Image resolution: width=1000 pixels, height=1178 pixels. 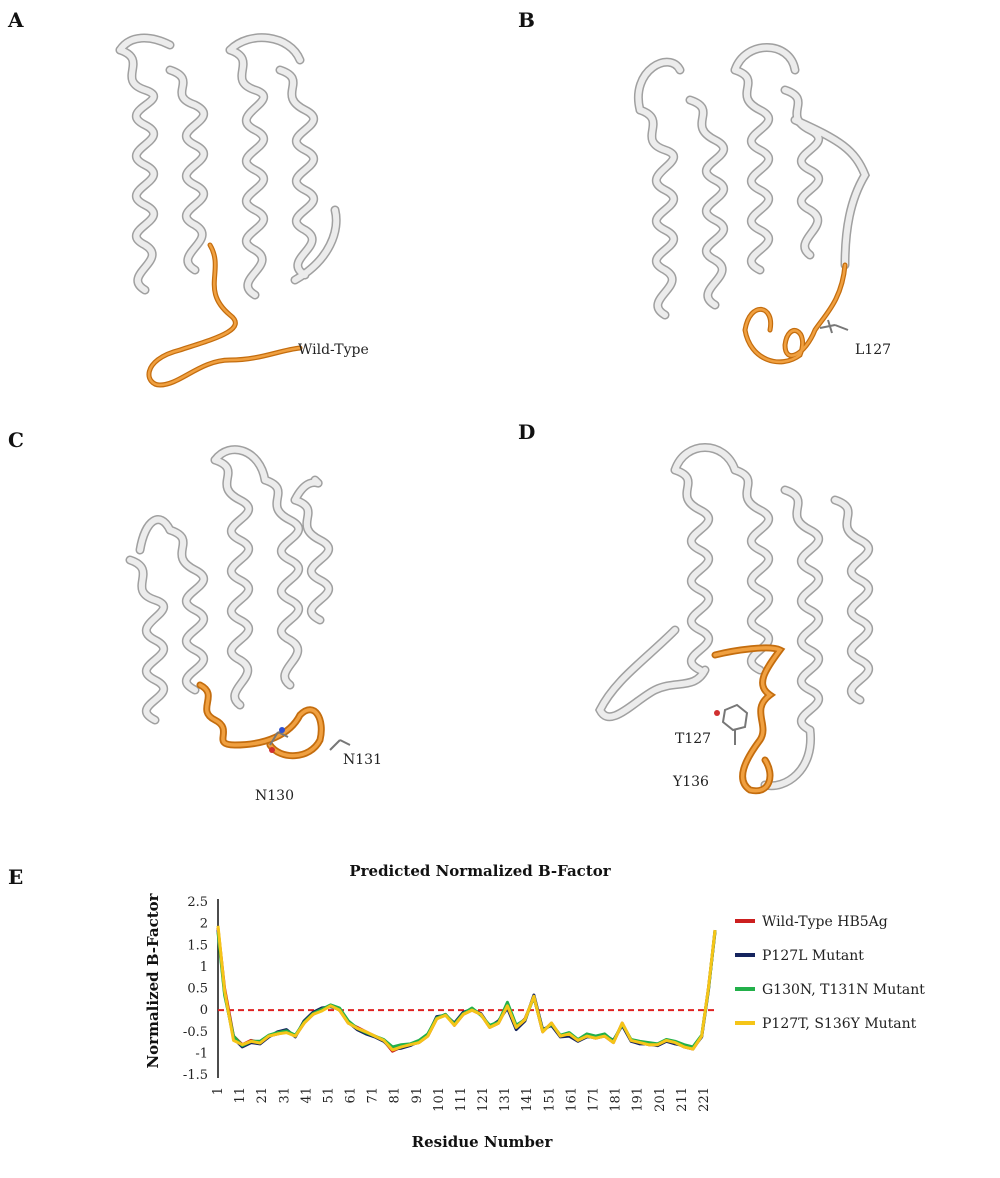 What do you see at coordinates (483, 1142) in the screenshot?
I see `x-axis-title: Residue Number` at bounding box center [483, 1142].